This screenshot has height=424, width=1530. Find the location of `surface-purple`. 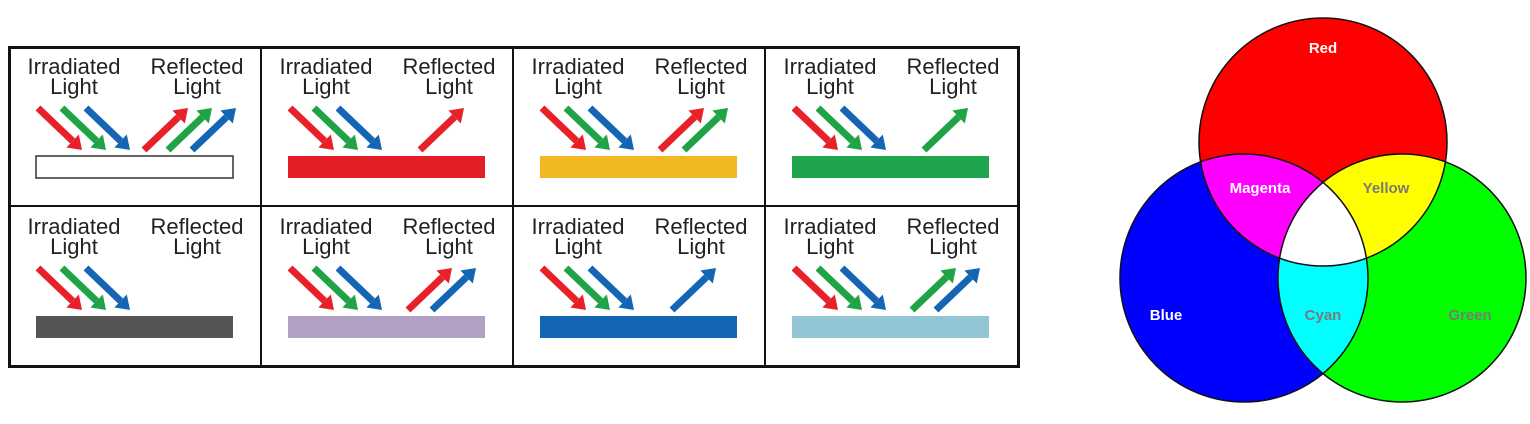

surface-purple is located at coordinates (386, 327).